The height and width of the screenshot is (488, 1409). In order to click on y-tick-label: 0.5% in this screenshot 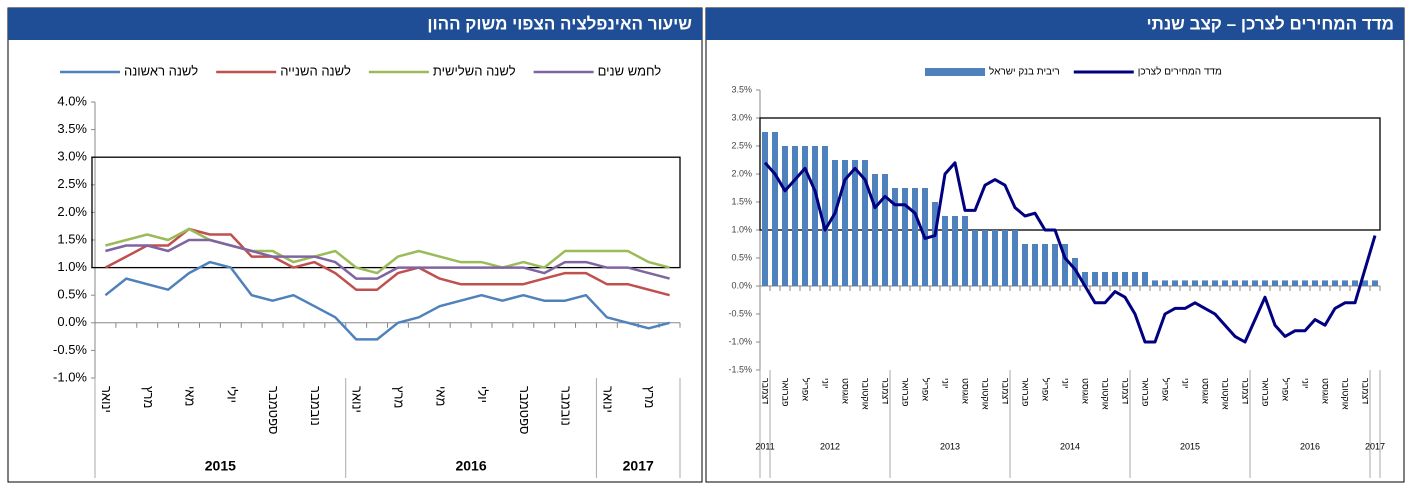, I will do `click(741, 257)`.